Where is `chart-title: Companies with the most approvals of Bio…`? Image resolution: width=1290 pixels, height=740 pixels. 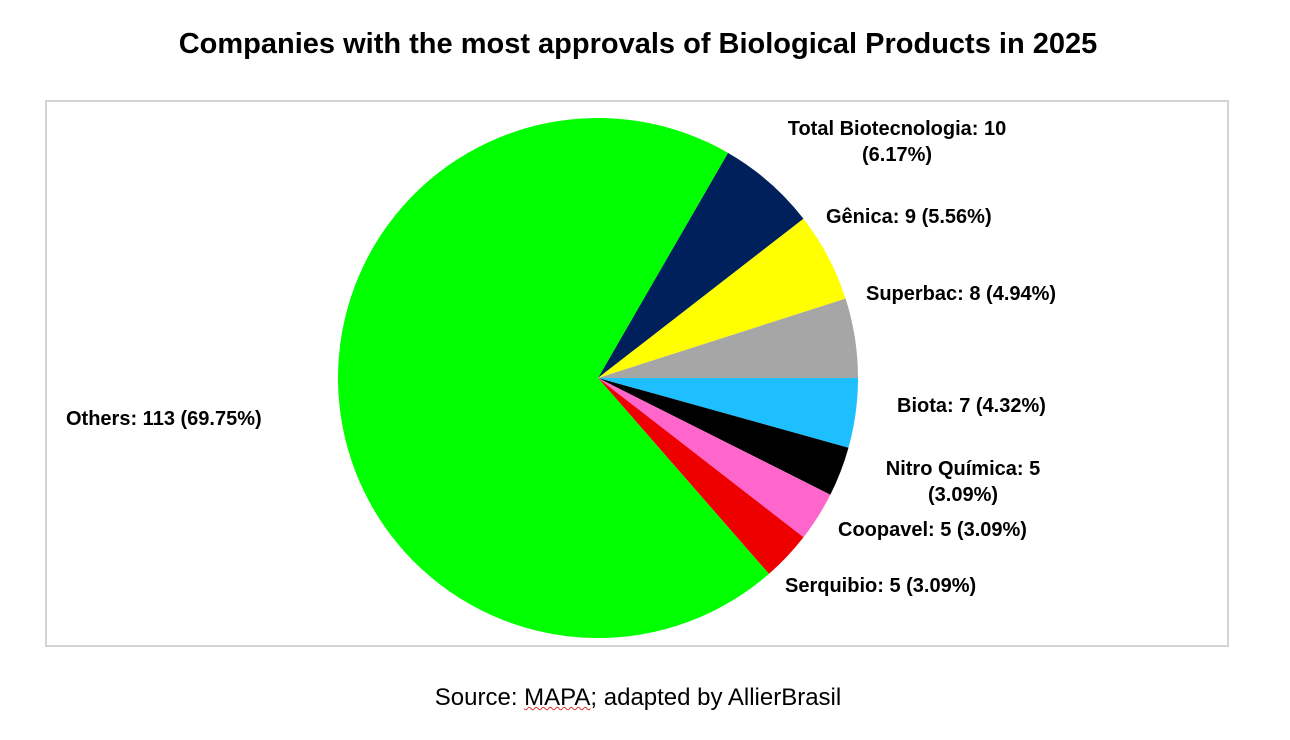
chart-title: Companies with the most approvals of Bio… is located at coordinates (638, 44).